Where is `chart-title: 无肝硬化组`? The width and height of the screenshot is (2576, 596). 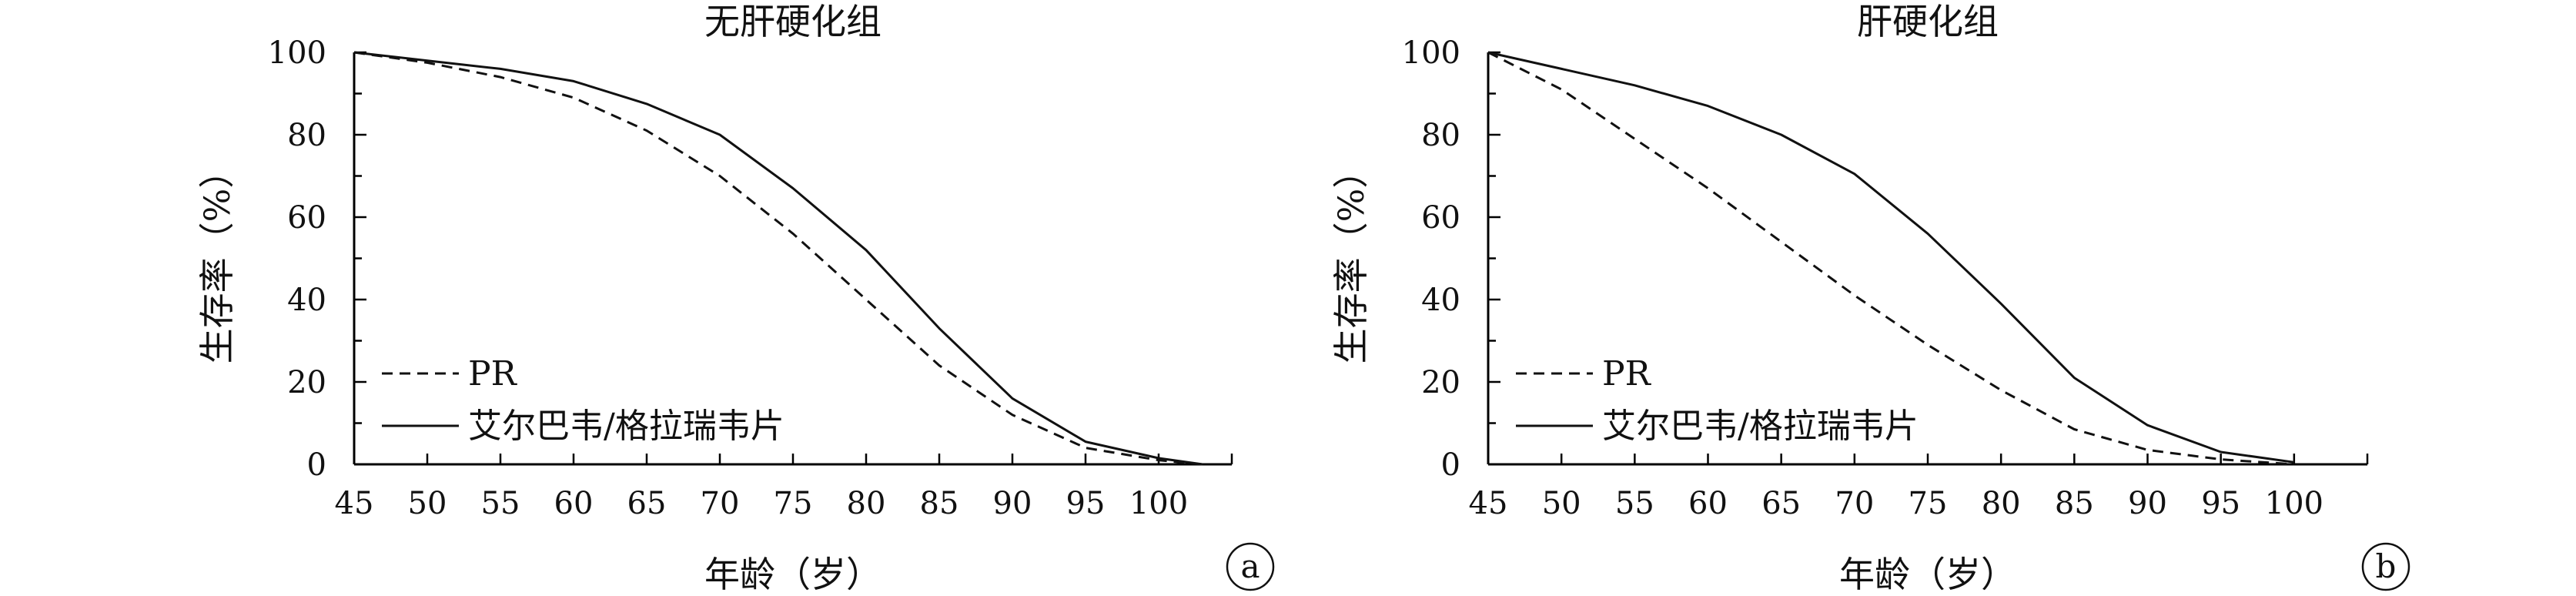
chart-title: 无肝硬化组 is located at coordinates (793, 22).